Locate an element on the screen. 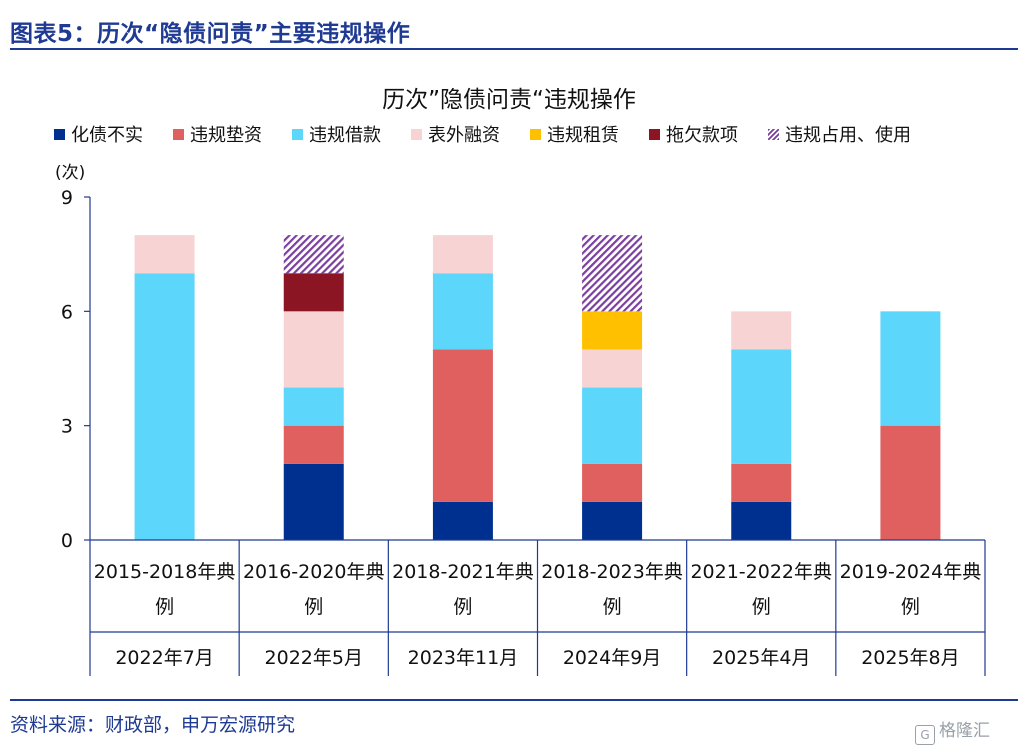 The image size is (1018, 748). figure-title: 图表5：历次“隐债问责”主要违规操作 is located at coordinates (210, 34).